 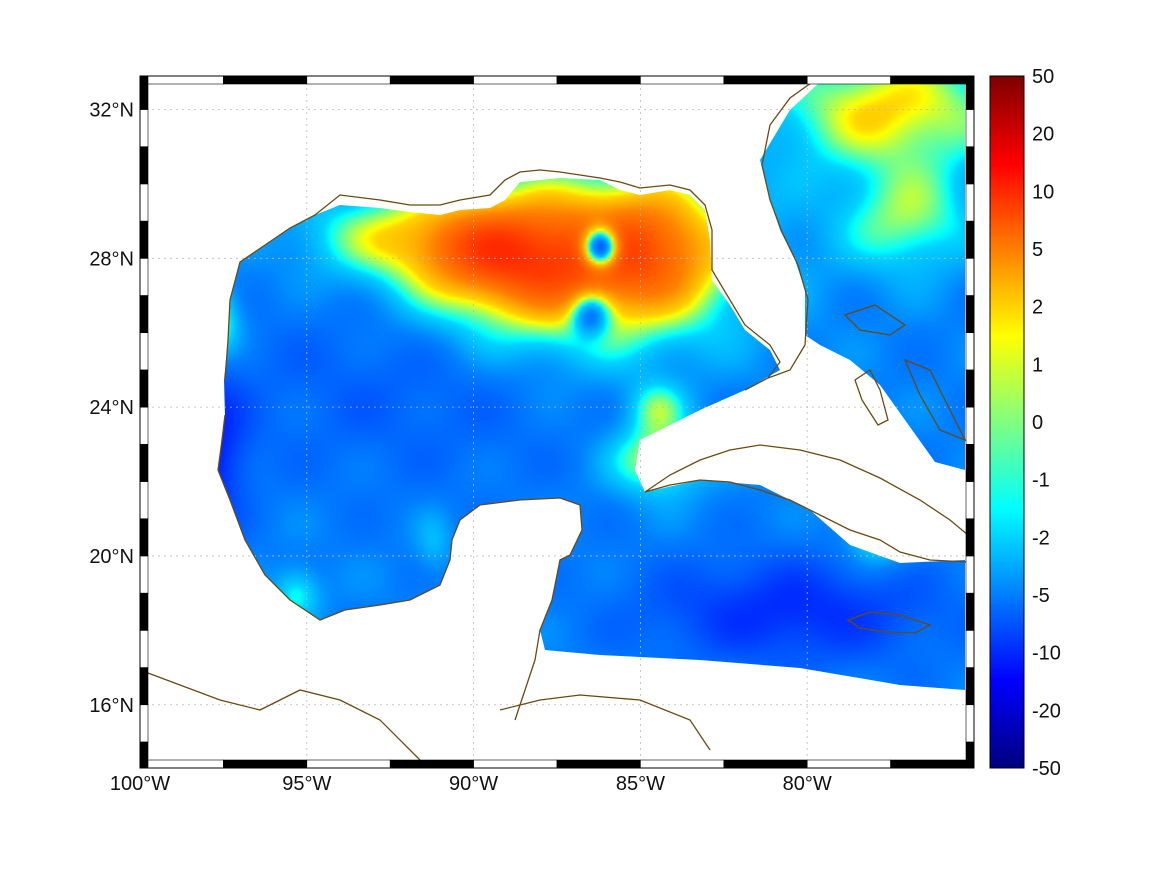 I want to click on colorbar-gradient, so click(x=1007, y=422).